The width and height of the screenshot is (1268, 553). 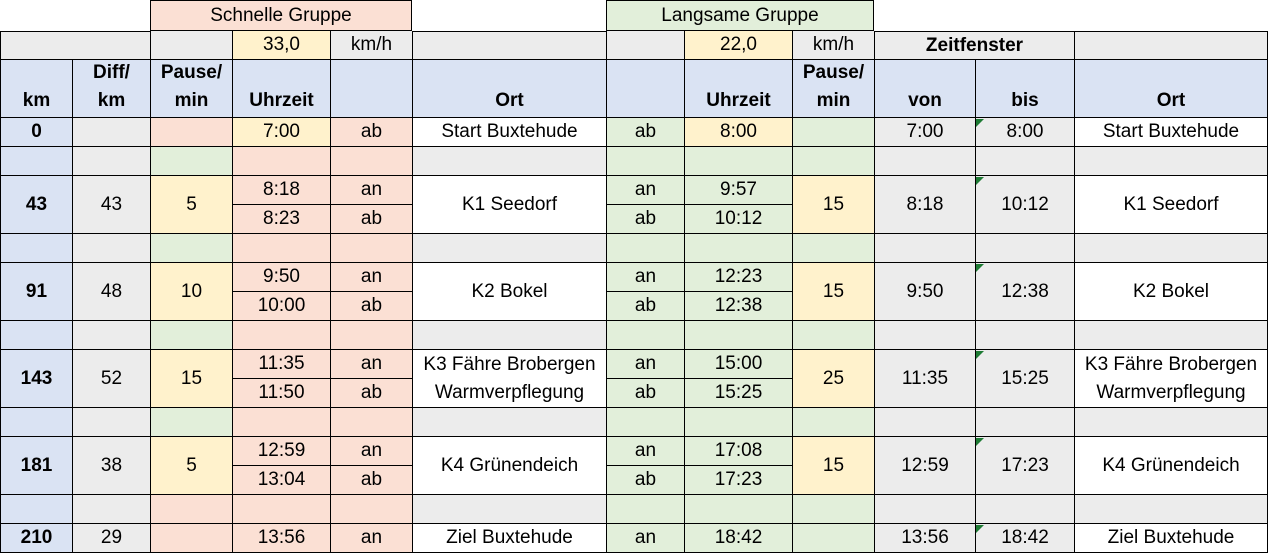 What do you see at coordinates (1171, 132) in the screenshot?
I see `ort-window-cell: Start Buxtehude` at bounding box center [1171, 132].